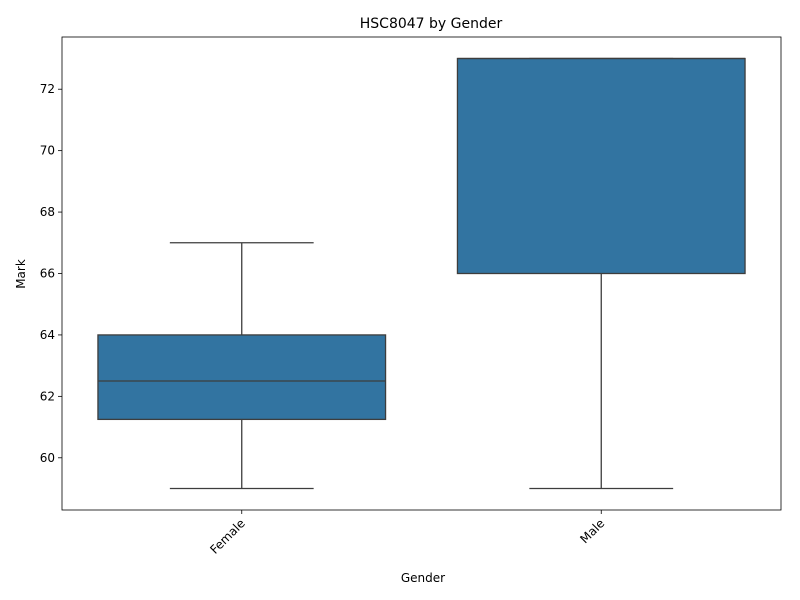  What do you see at coordinates (47, 151) in the screenshot?
I see `y-tick-label: 70` at bounding box center [47, 151].